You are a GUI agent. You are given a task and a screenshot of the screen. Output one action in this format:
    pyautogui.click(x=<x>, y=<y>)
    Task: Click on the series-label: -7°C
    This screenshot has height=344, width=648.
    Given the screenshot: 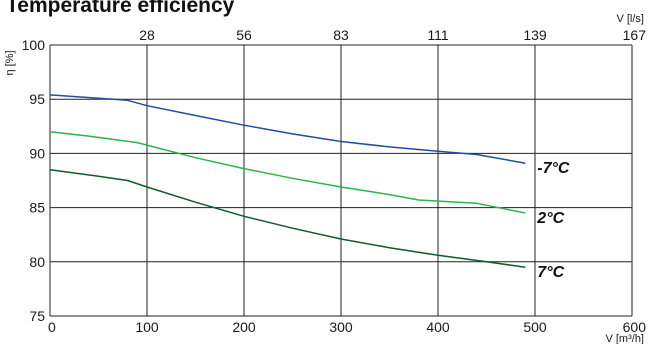 What is the action you would take?
    pyautogui.click(x=553, y=168)
    